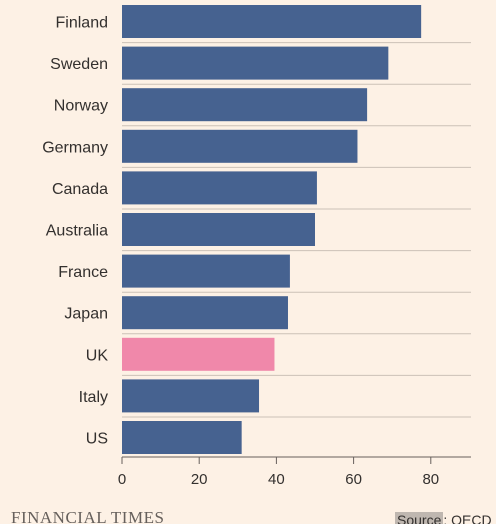  What do you see at coordinates (430, 479) in the screenshot?
I see `x-tick-label: 80` at bounding box center [430, 479].